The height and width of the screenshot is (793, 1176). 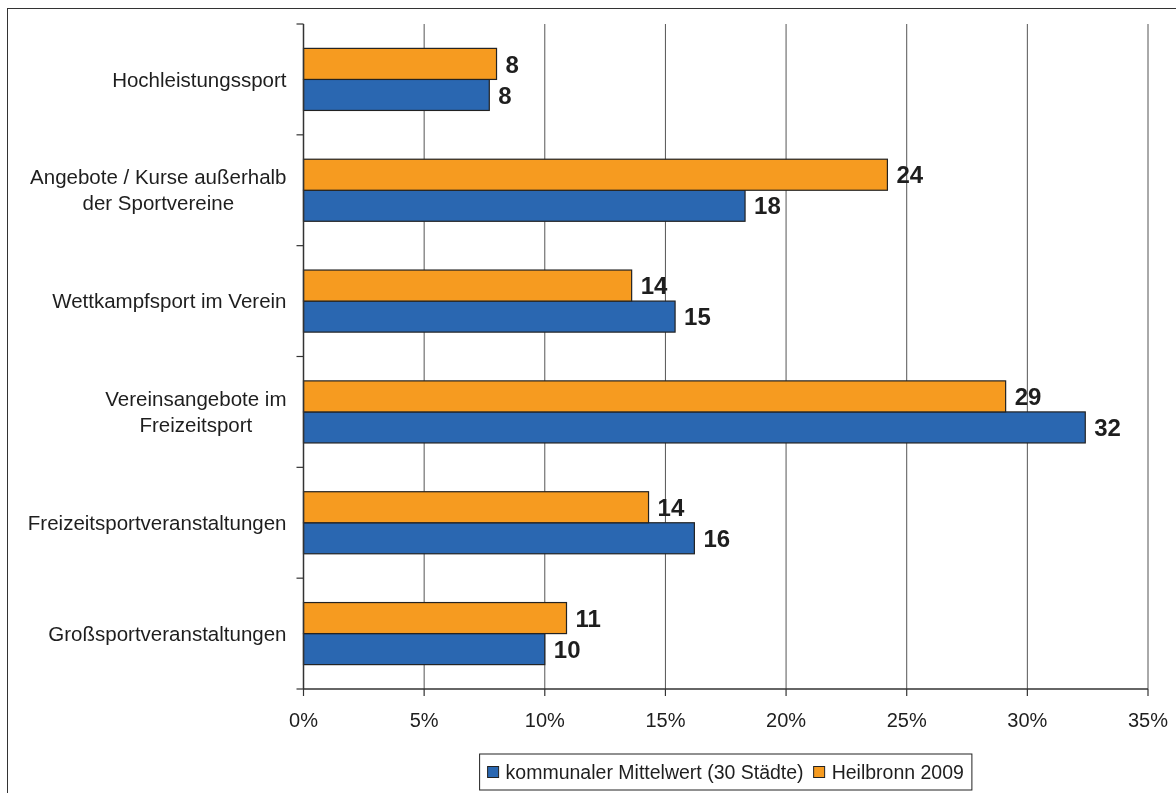 I want to click on legend-label: kommunaler Mittelwert (30 Städte), so click(x=654, y=771).